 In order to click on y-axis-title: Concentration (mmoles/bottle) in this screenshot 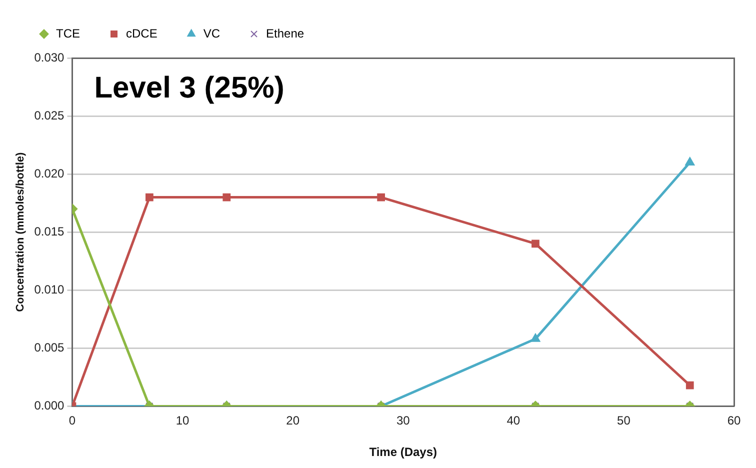, I will do `click(20, 232)`.